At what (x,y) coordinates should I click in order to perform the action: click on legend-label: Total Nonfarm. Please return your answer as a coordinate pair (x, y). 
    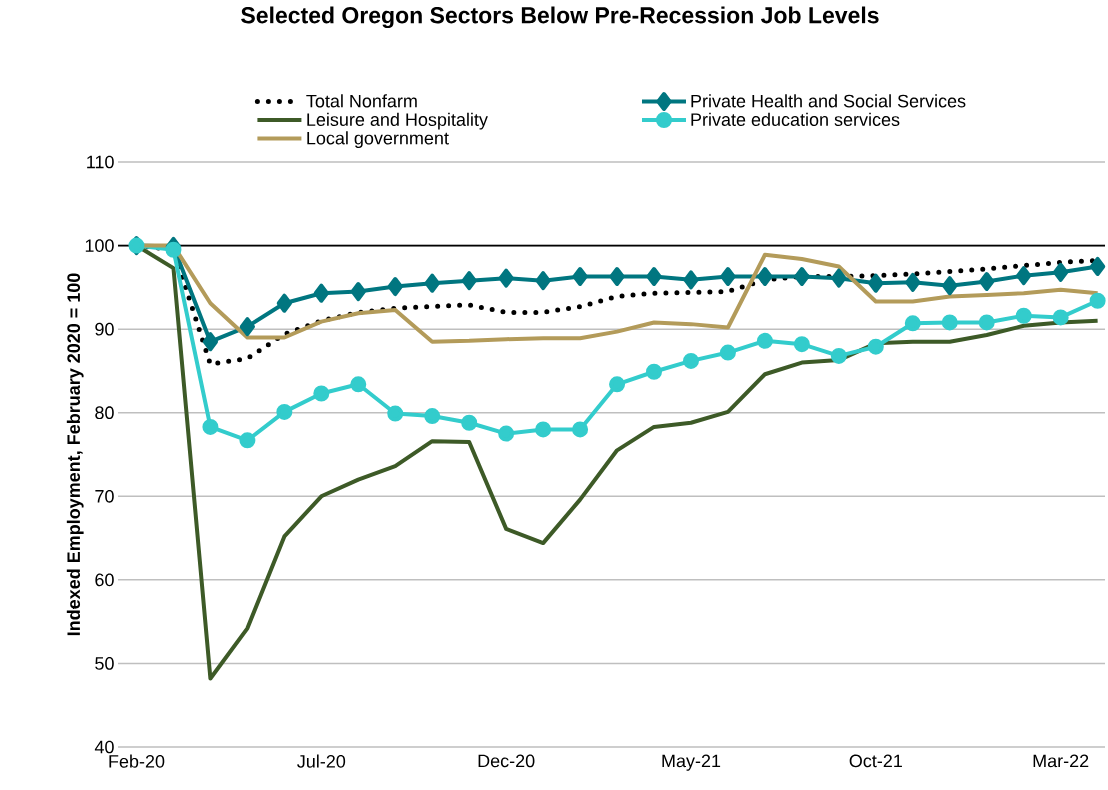
    Looking at the image, I should click on (361, 101).